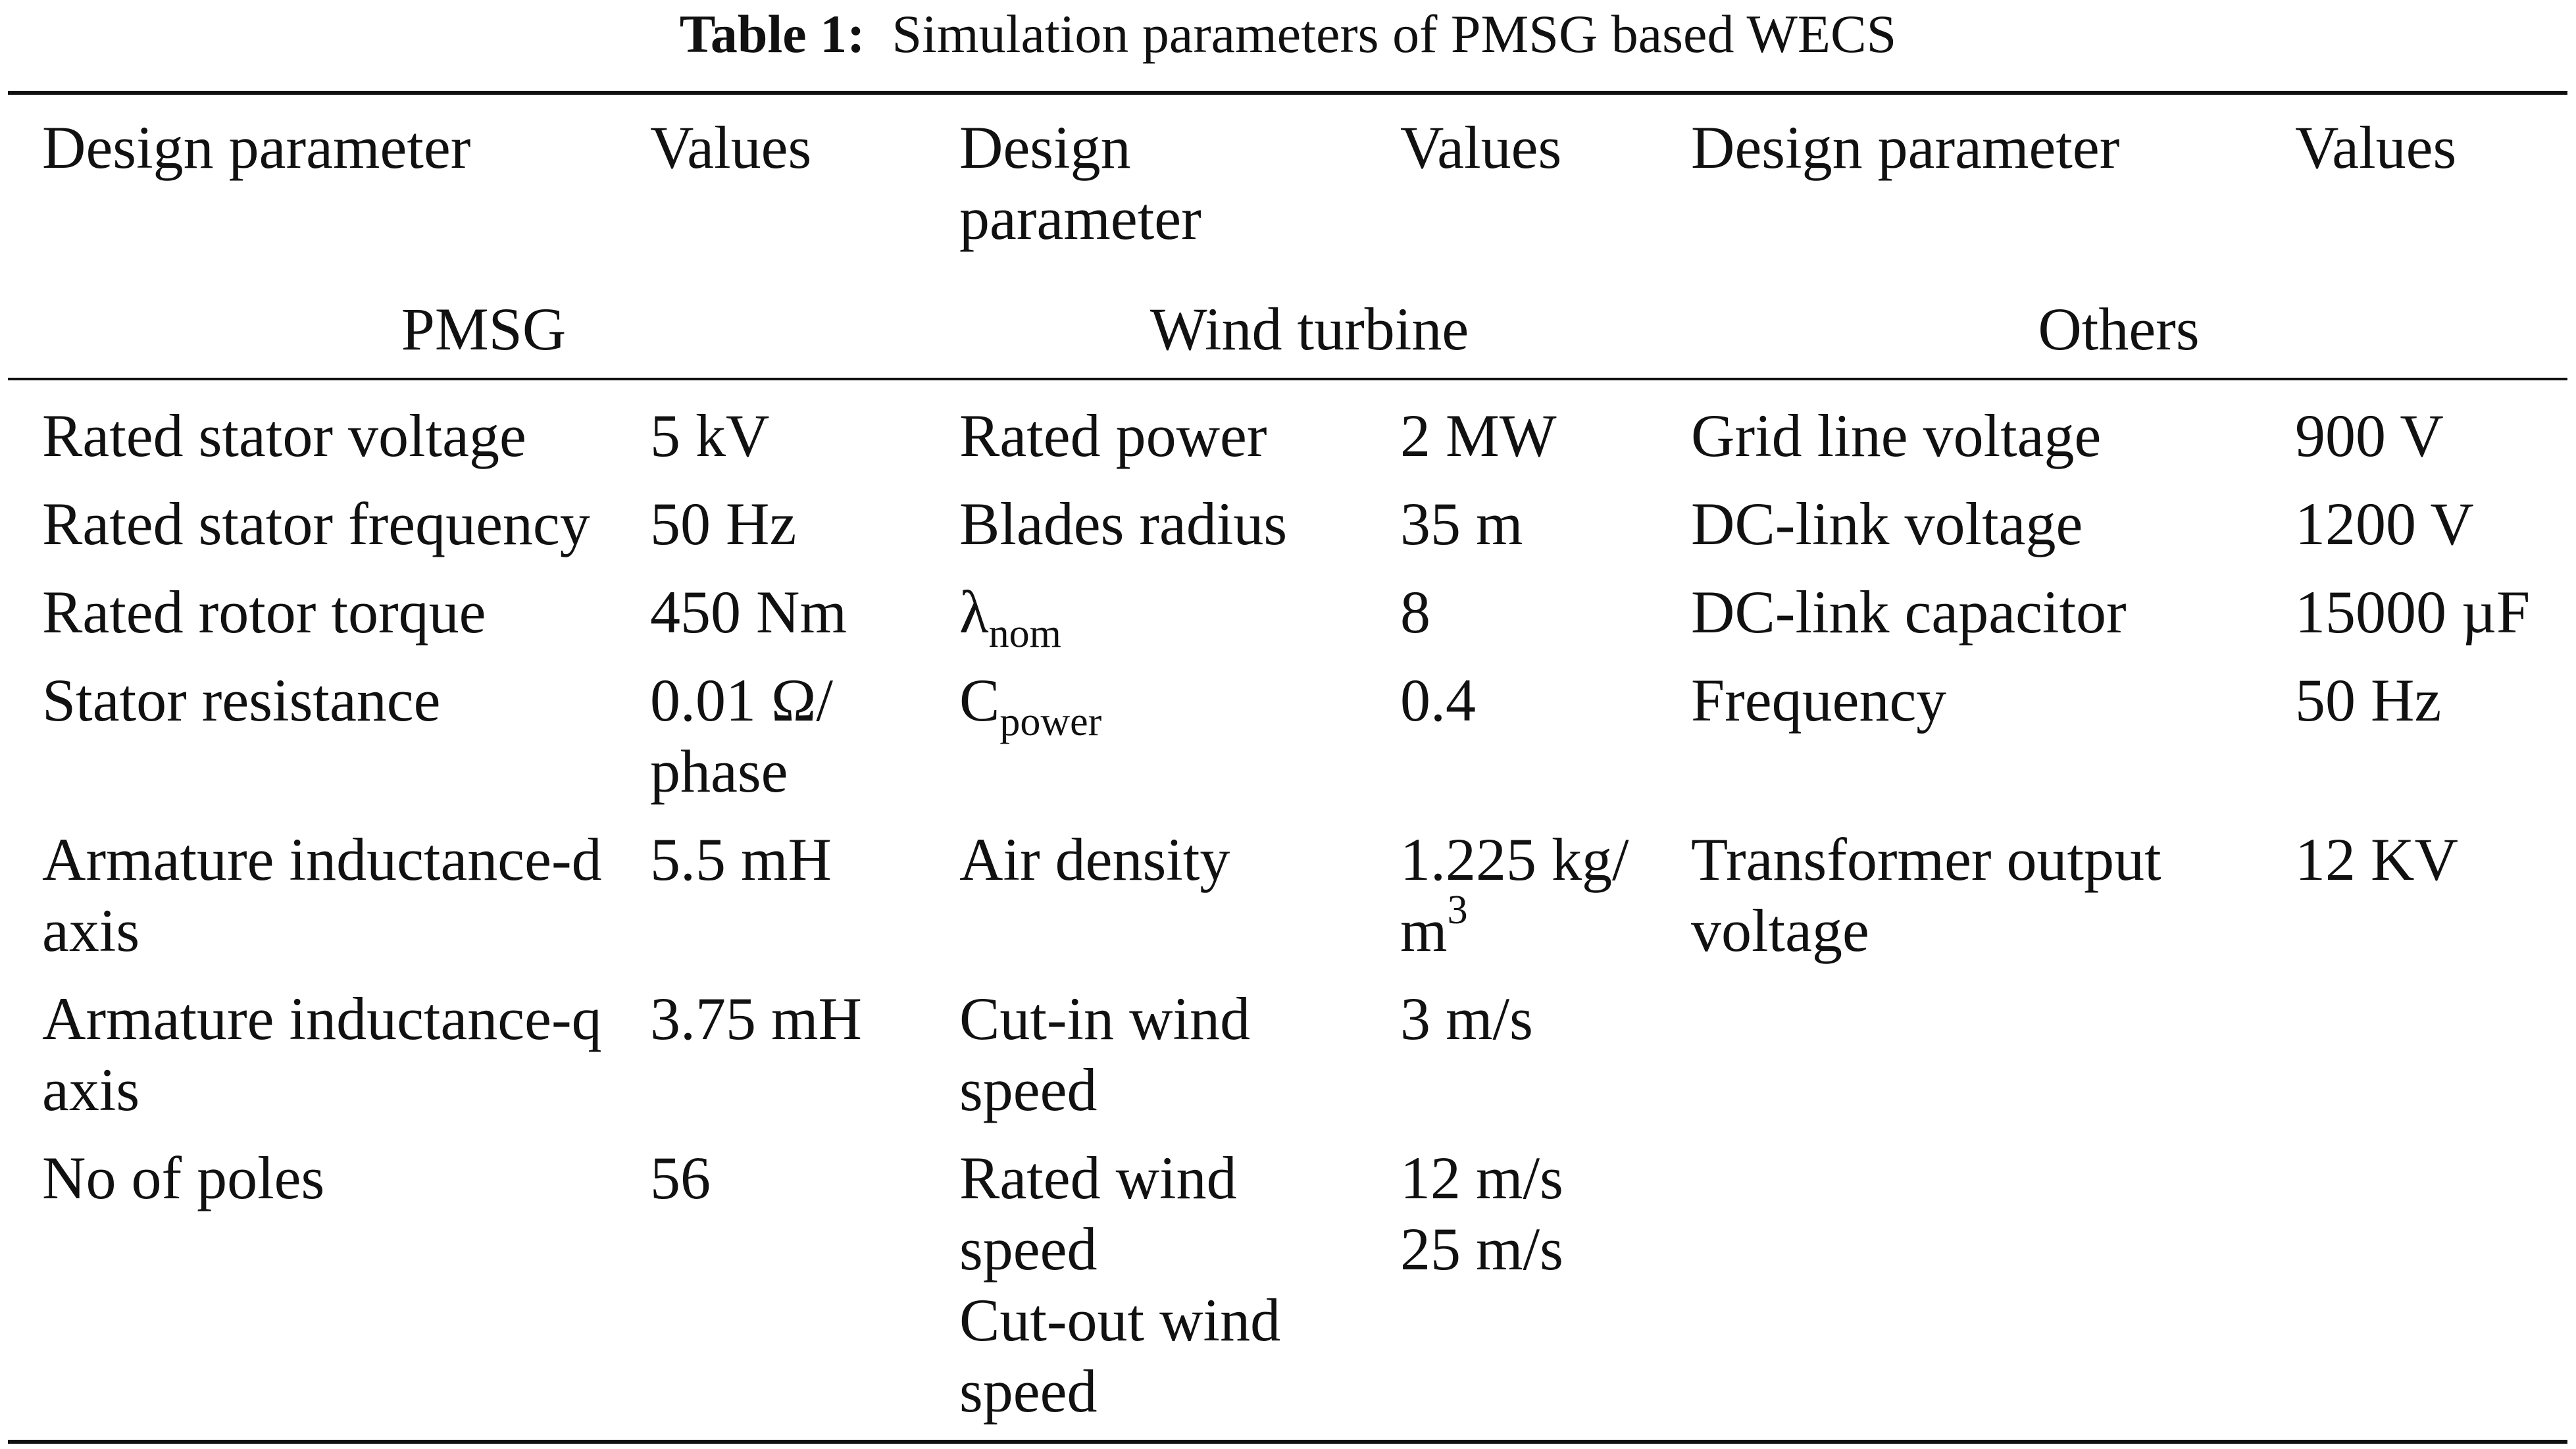  Describe the element at coordinates (316, 523) in the screenshot. I see `pmsg-param: Rated stator frequency` at that location.